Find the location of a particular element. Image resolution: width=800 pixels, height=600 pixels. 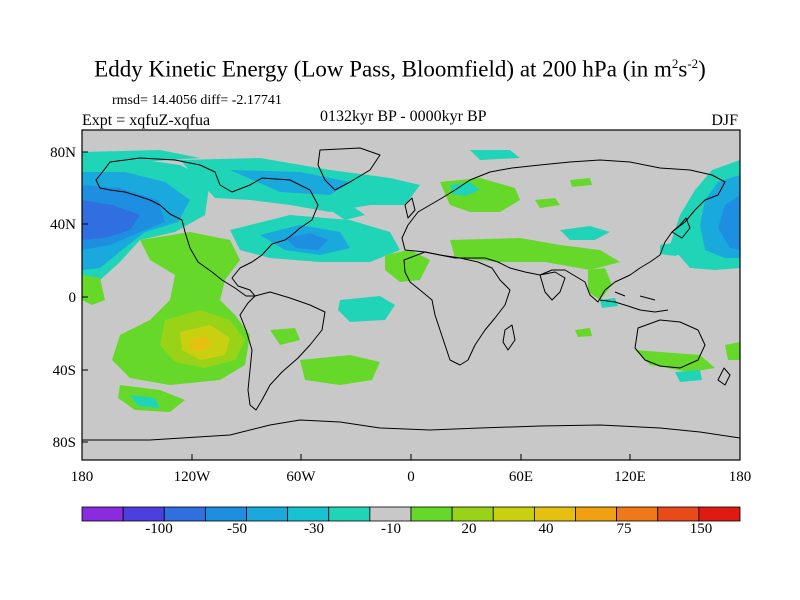

siberia-green is located at coordinates (547, 203).